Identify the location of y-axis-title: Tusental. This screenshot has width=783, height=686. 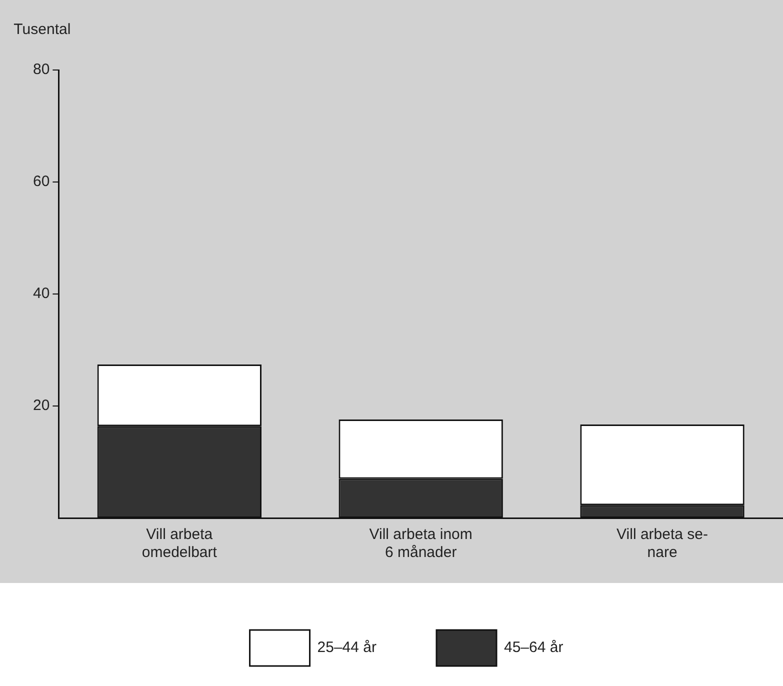
(42, 29).